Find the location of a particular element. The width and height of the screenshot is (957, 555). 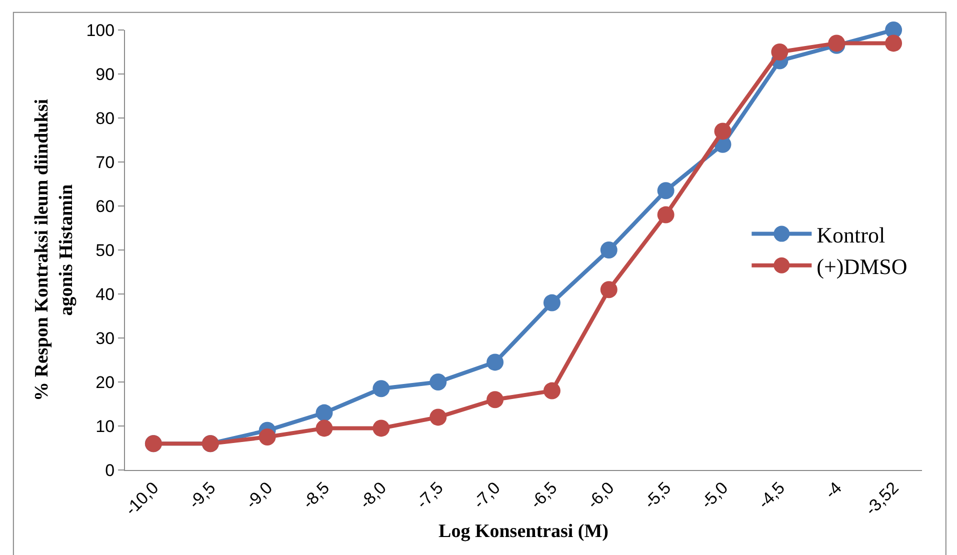

x-tick-label: -4,5 is located at coordinates (771, 495).